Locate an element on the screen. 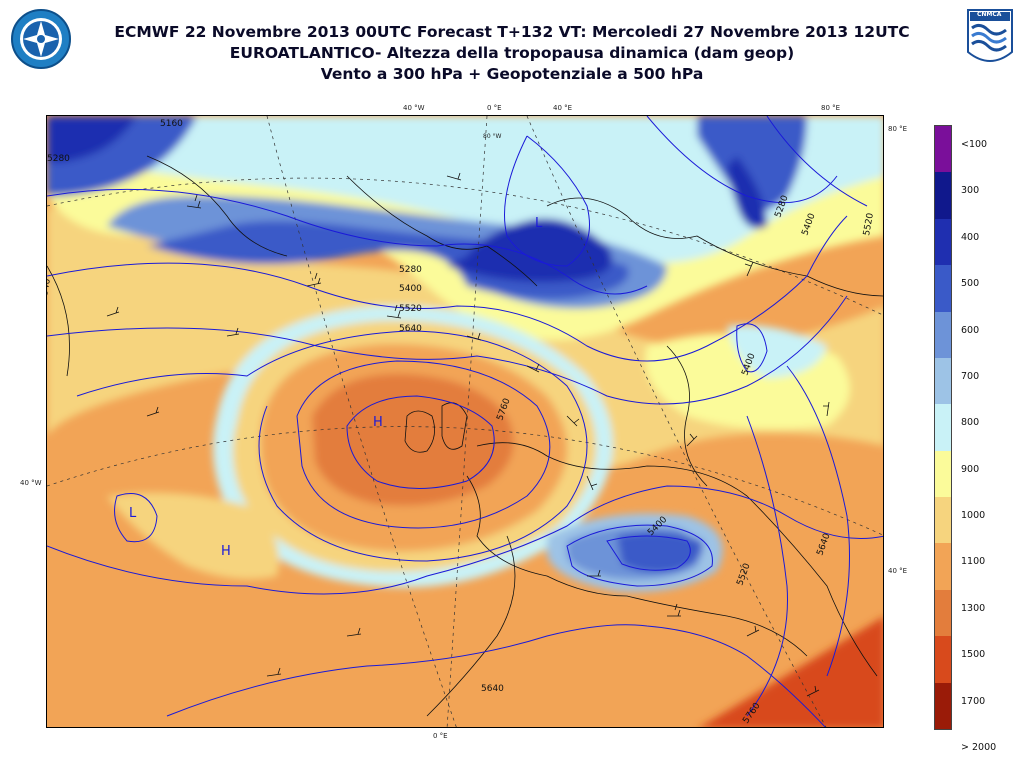 The image size is (1024, 768). cnmca-logo-icon: CNMCA is located at coordinates (990, 38).